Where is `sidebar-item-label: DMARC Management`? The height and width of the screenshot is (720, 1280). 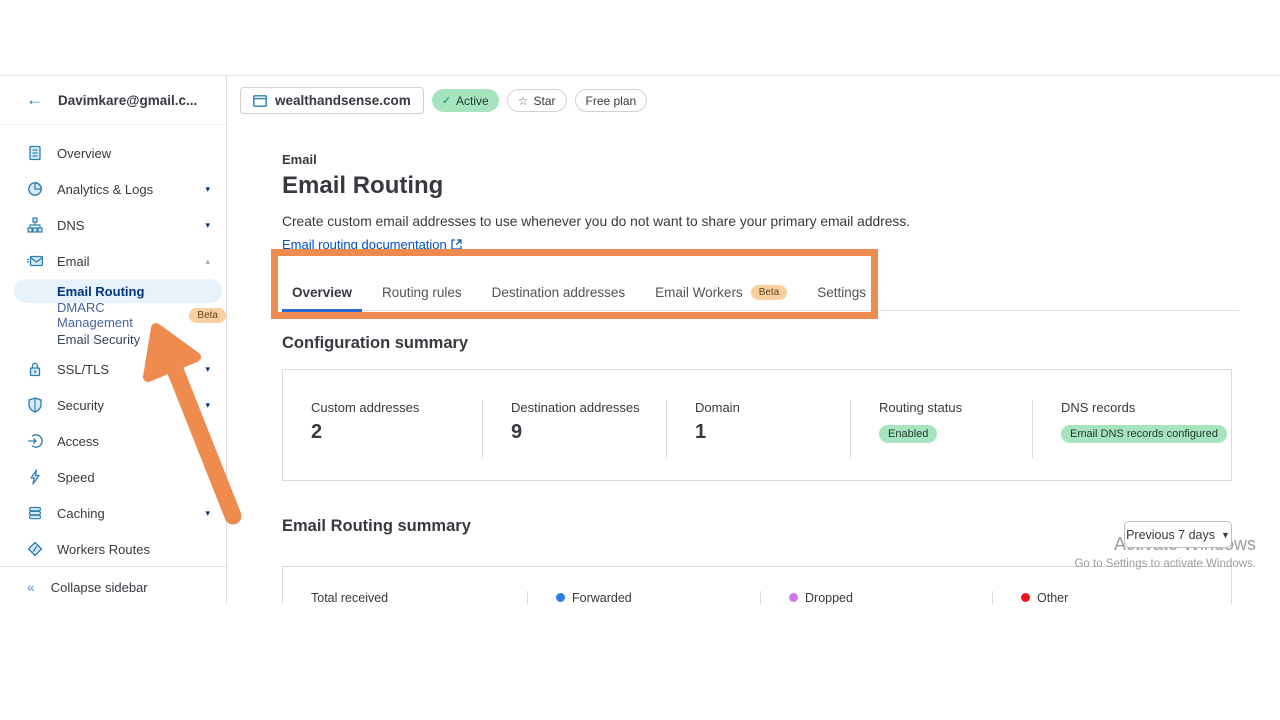 sidebar-item-label: DMARC Management is located at coordinates (95, 315).